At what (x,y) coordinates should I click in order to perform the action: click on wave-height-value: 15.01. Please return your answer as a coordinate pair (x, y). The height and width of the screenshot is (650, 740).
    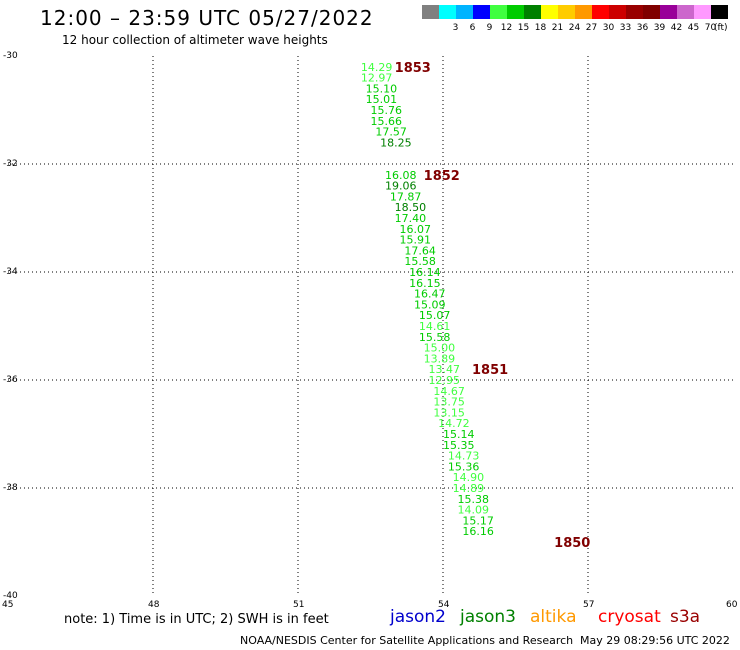
    Looking at the image, I should click on (382, 99).